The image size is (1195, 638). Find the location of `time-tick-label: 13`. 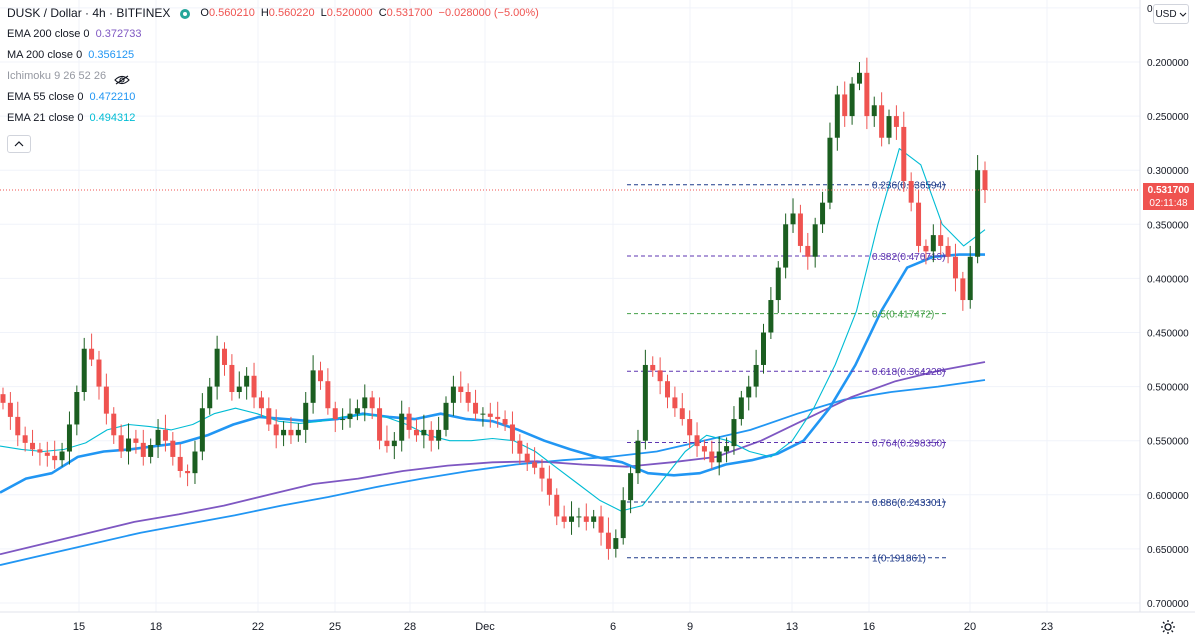

time-tick-label: 13 is located at coordinates (792, 627).